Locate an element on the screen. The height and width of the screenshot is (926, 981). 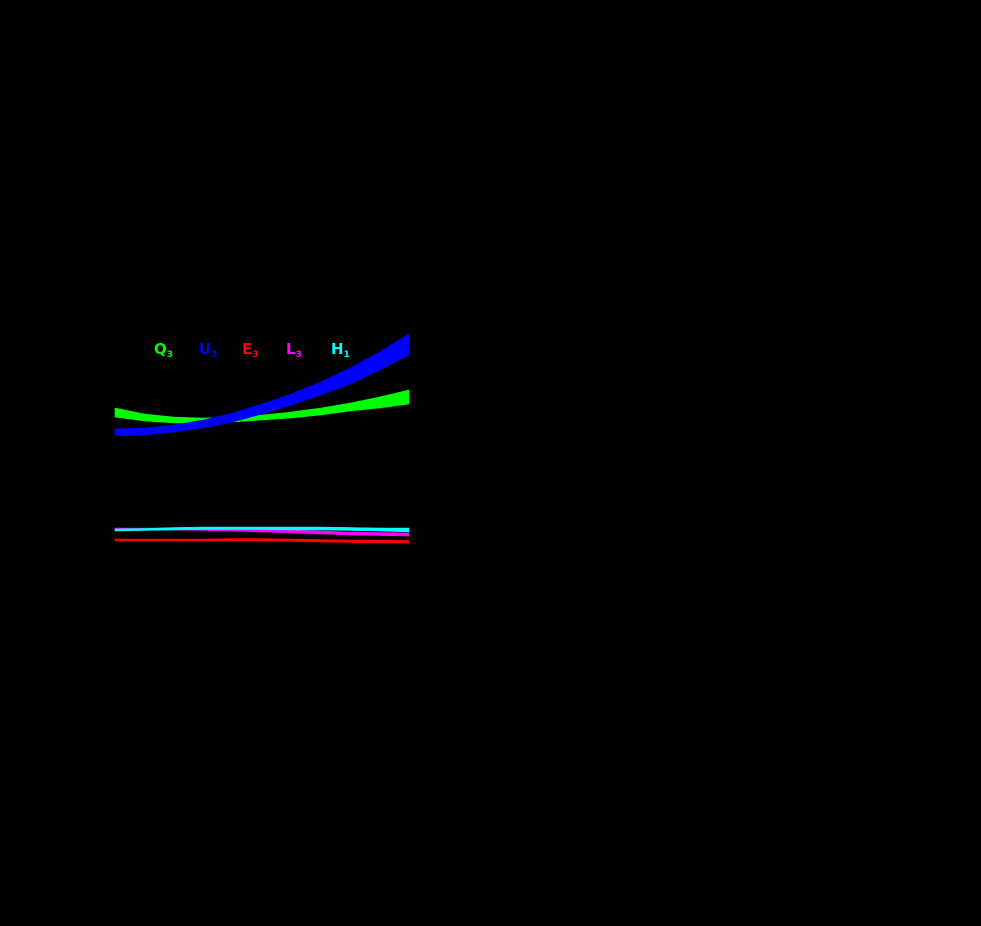
legend-item-q3: Q3 is located at coordinates (163, 350).